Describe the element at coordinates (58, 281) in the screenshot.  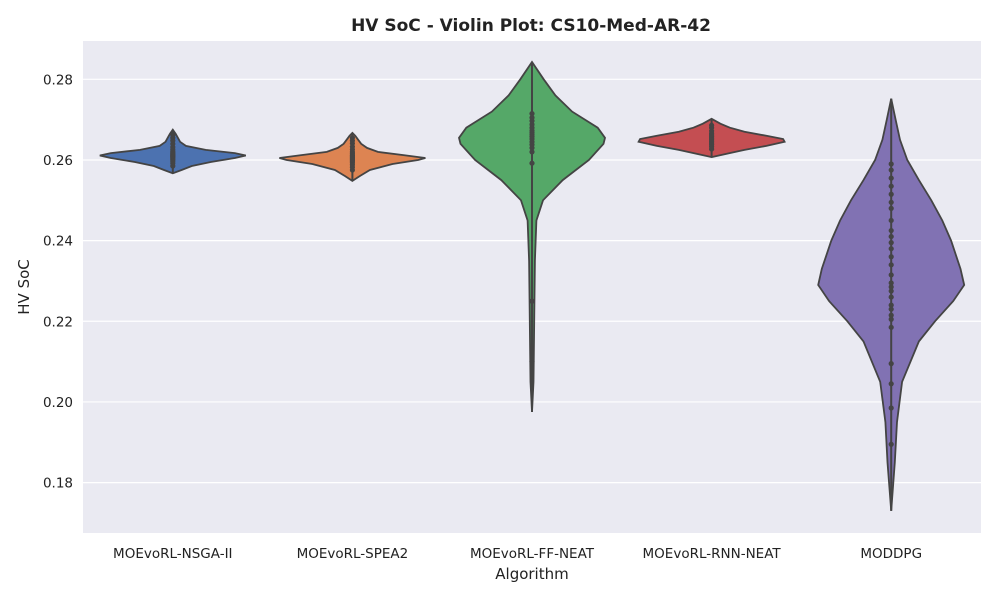
I see `y-tick-labels: 0.18 0.20 0.22 0.24 0.26 0.28` at that location.